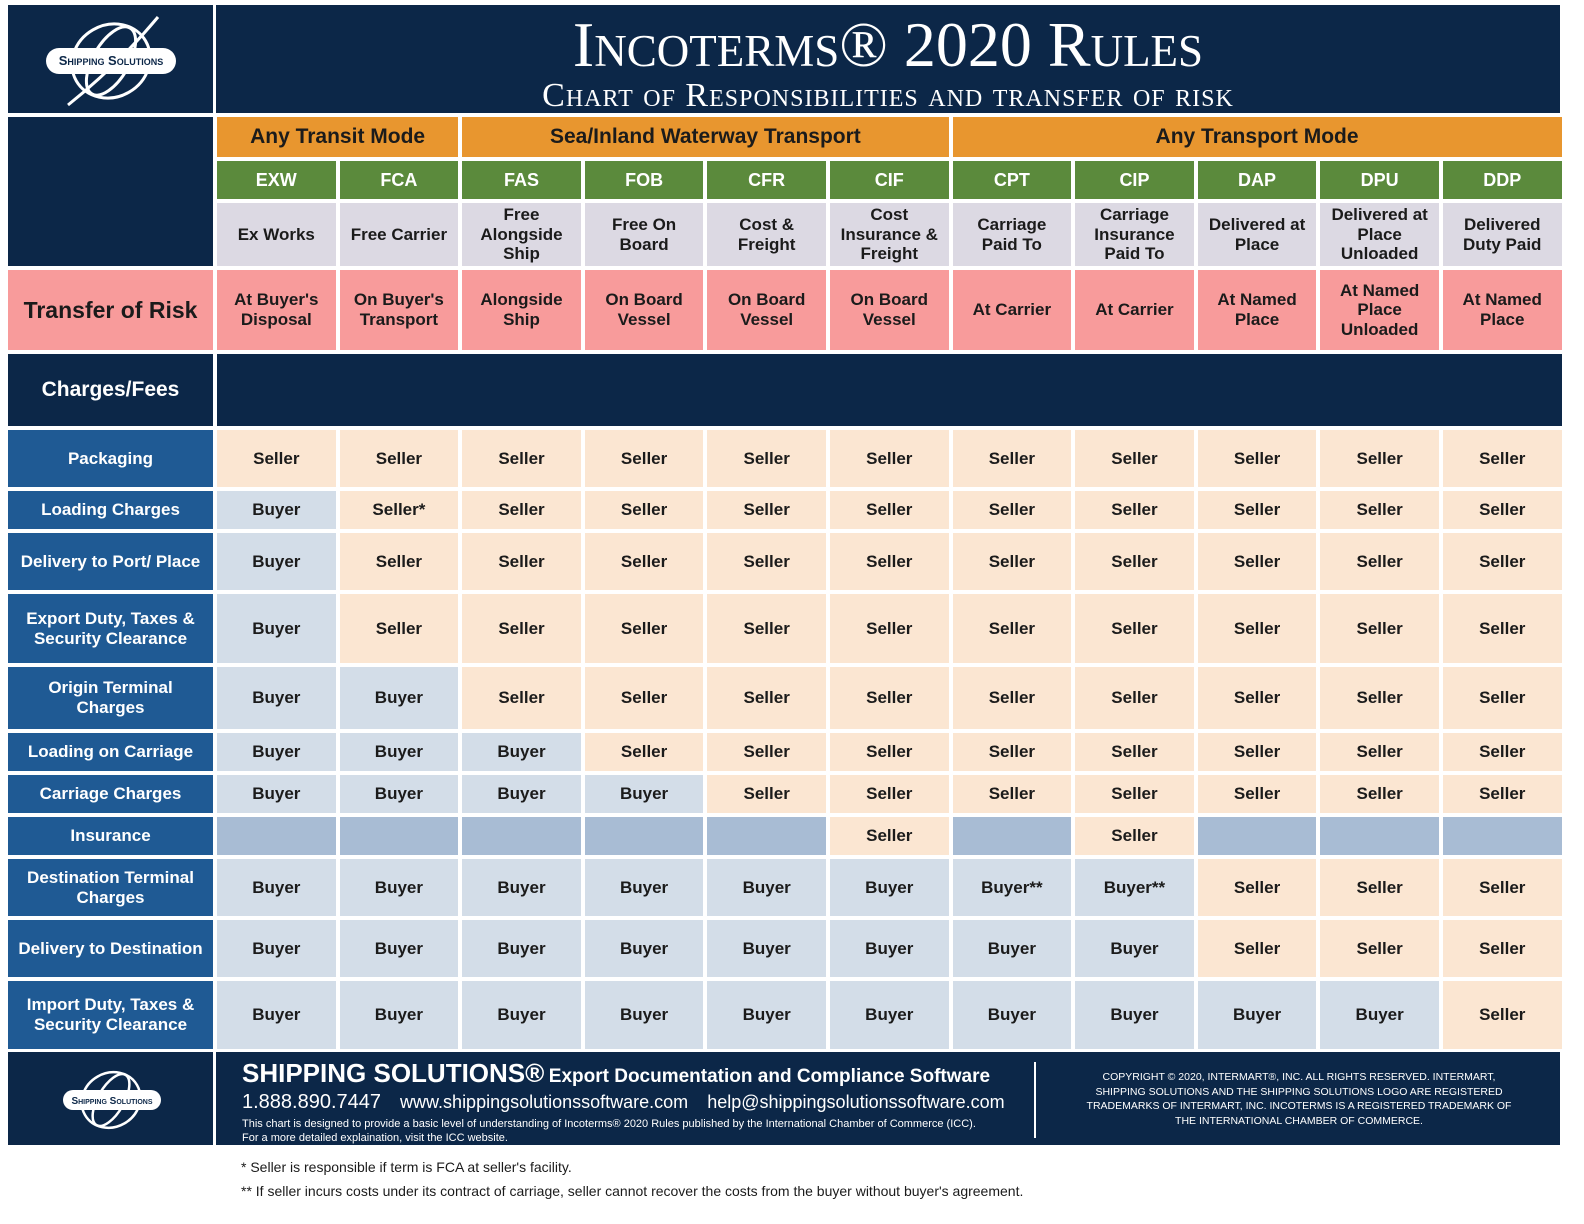 The image size is (1584, 1224). I want to click on term-code: DDP, so click(1502, 180).